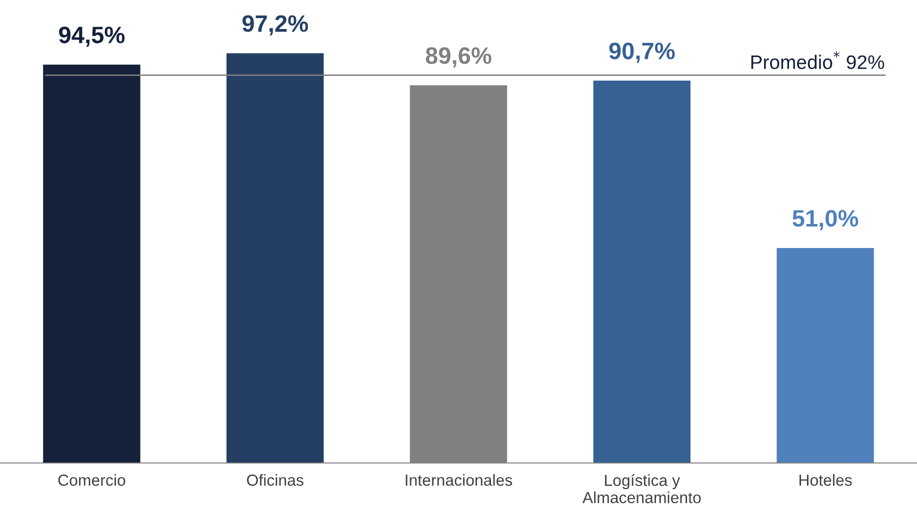 This screenshot has width=917, height=519. I want to click on x-tick-label: Hoteles, so click(826, 480).